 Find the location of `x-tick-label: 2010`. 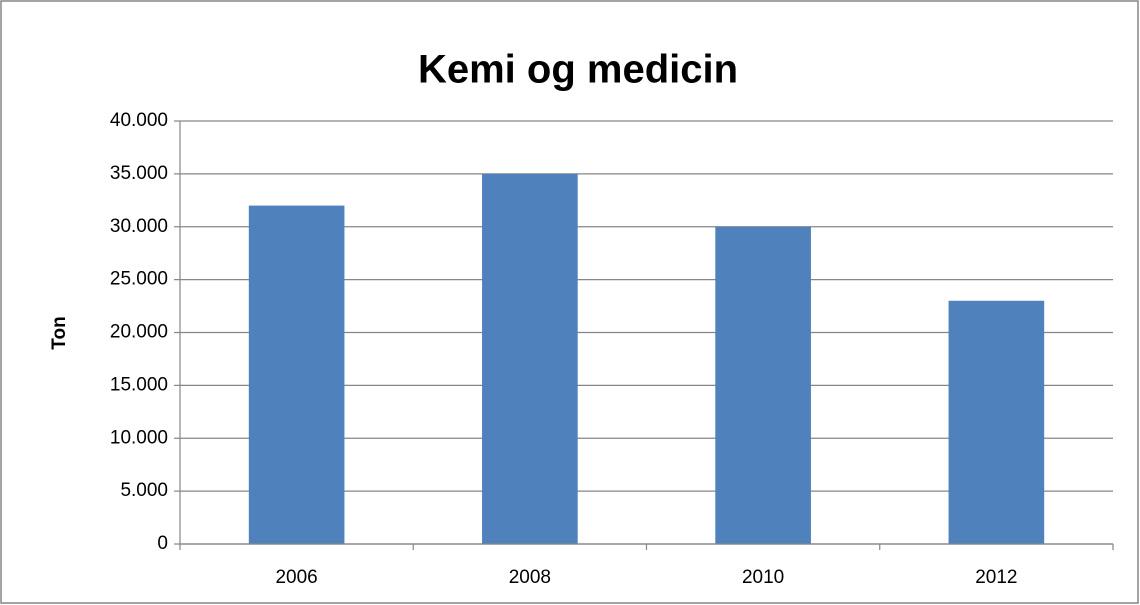

x-tick-label: 2010 is located at coordinates (763, 577).